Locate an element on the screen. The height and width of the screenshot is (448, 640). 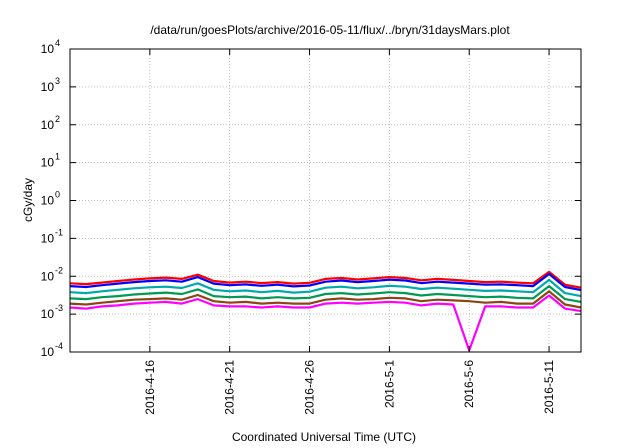
y-tick-exponent: -3 is located at coordinates (59, 308).